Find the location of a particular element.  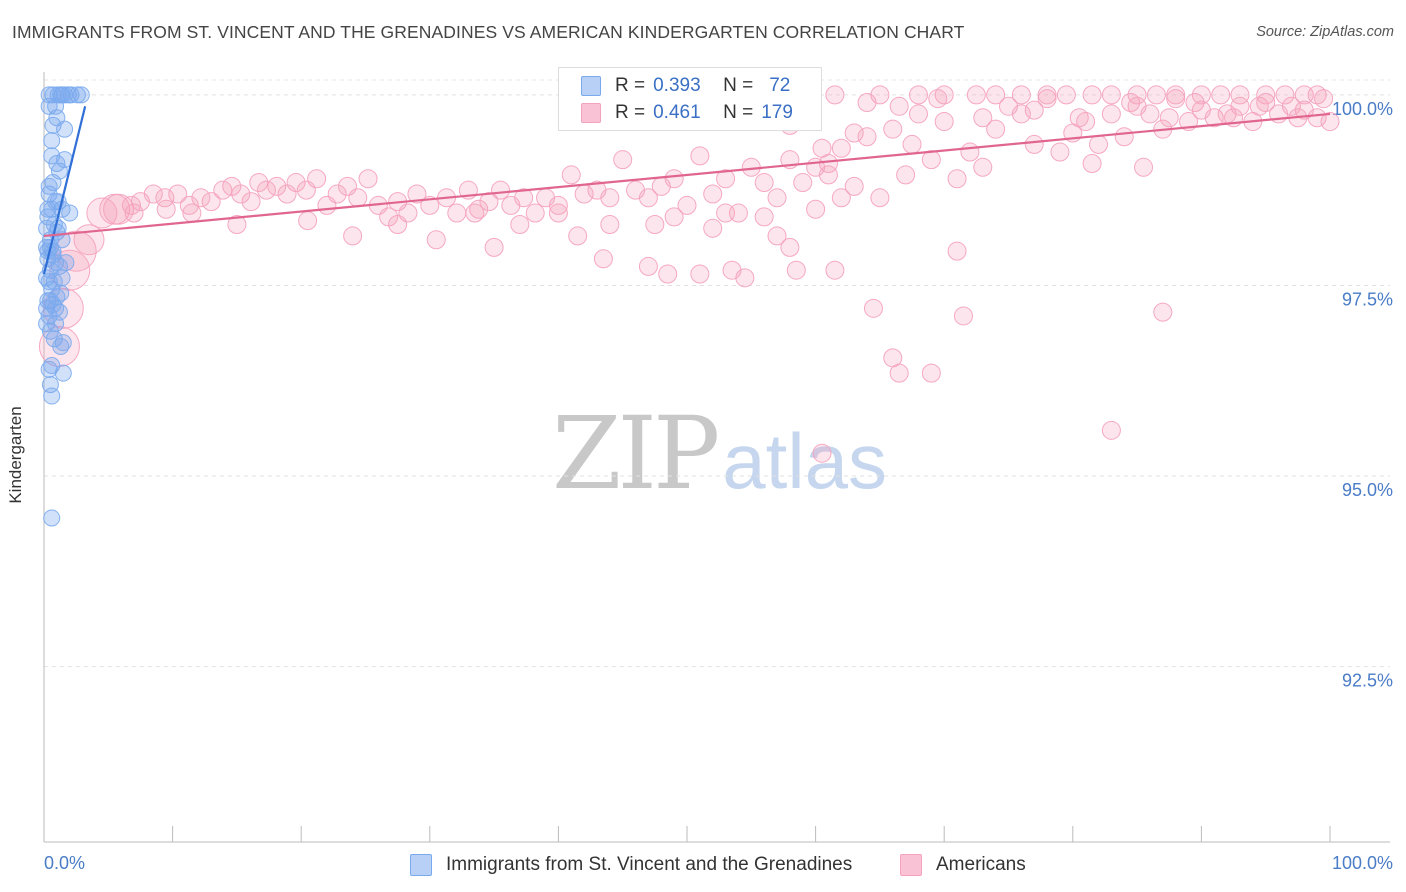

source-credit: Source: ZipAtlas.com is located at coordinates (1325, 32).